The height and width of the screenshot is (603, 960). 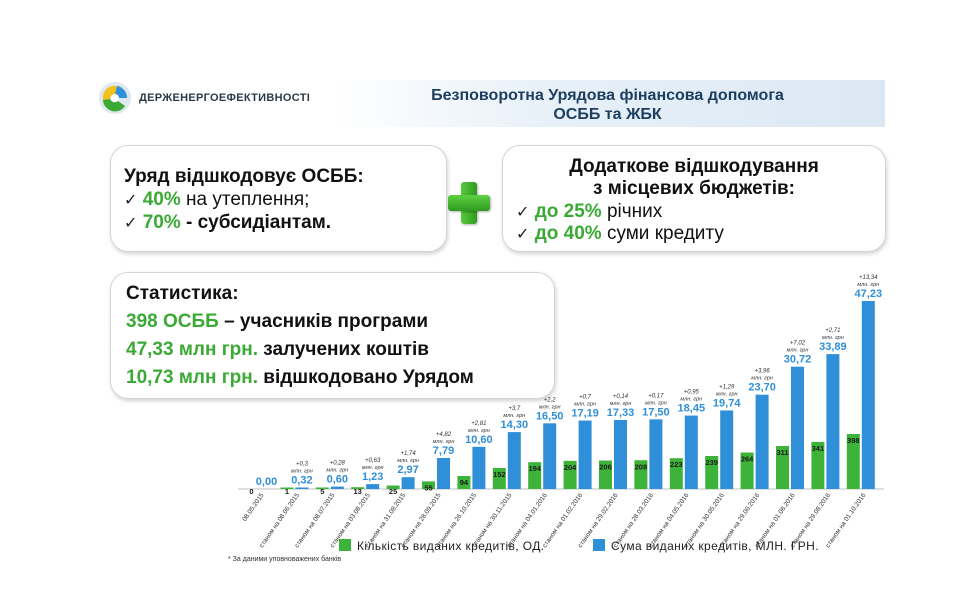 What do you see at coordinates (846, 520) in the screenshot?
I see `category-tick-label: станом на 01.10.2016` at bounding box center [846, 520].